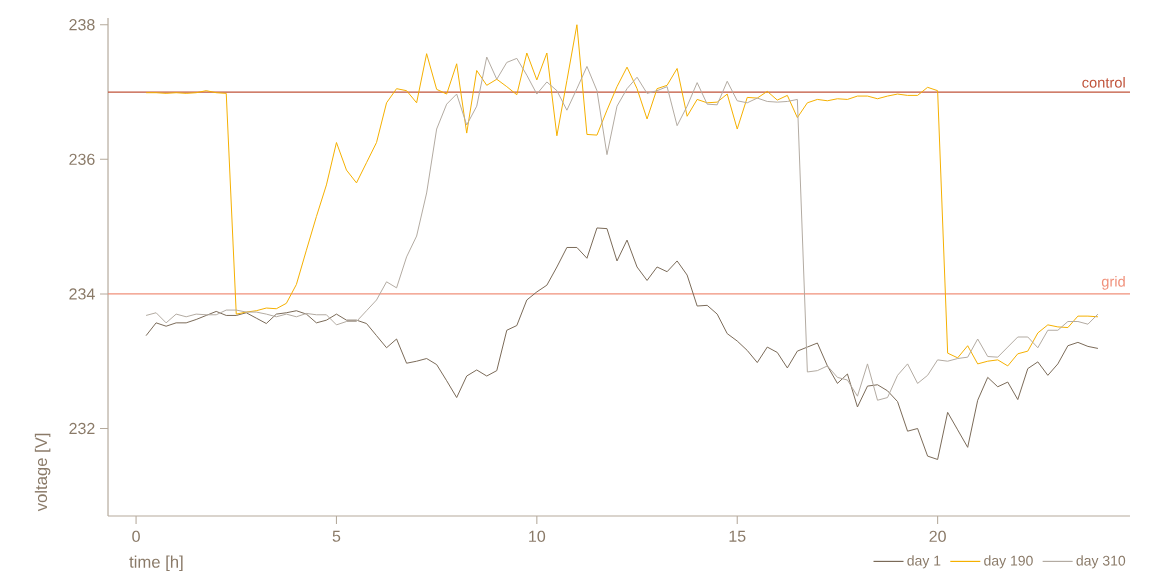 The height and width of the screenshot is (574, 1150). What do you see at coordinates (1101, 562) in the screenshot?
I see `legend-label: day 310` at bounding box center [1101, 562].